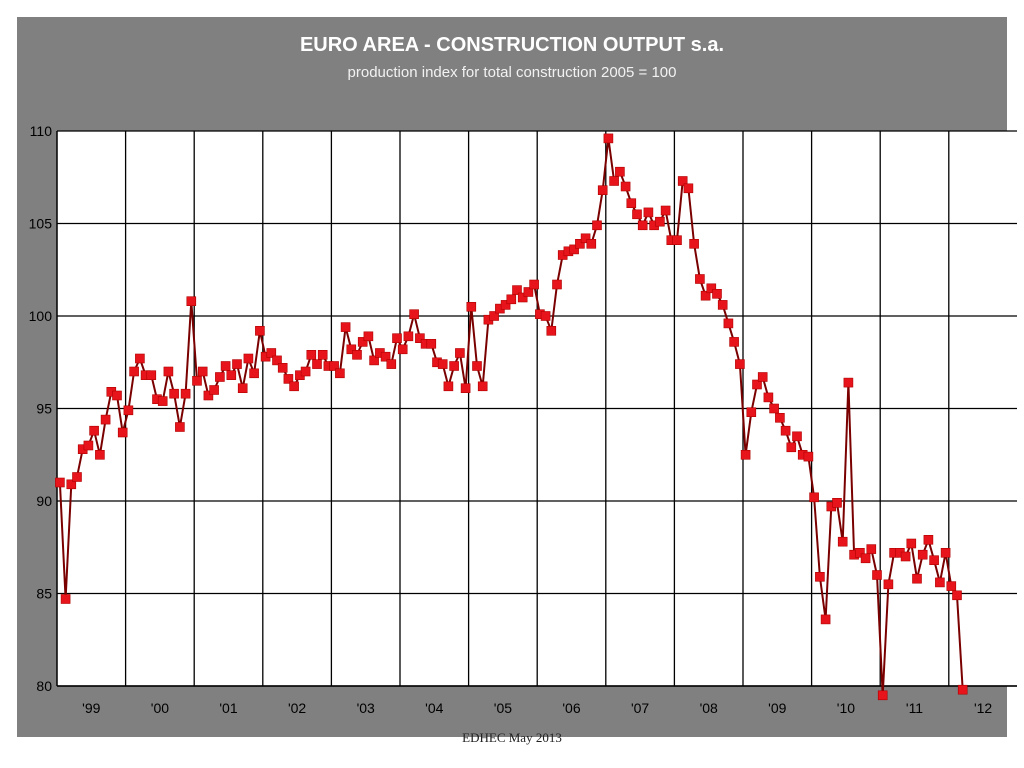 The width and height of the screenshot is (1024, 768). I want to click on x-tick-label: '99, so click(91, 708).